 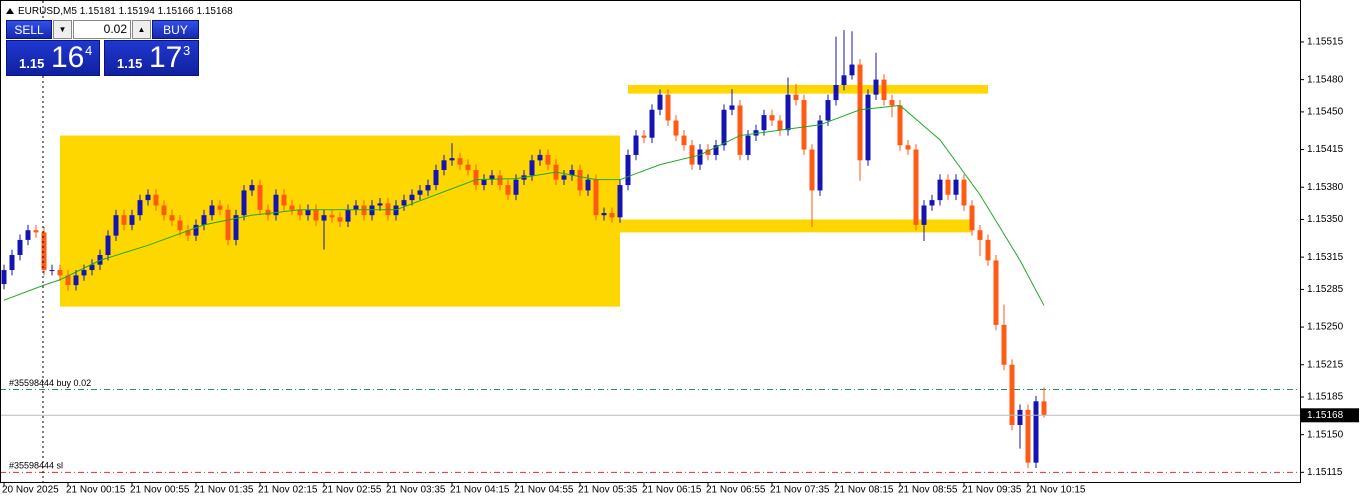 I want to click on x-tick-label: 21 Nov 04:55, so click(x=544, y=490).